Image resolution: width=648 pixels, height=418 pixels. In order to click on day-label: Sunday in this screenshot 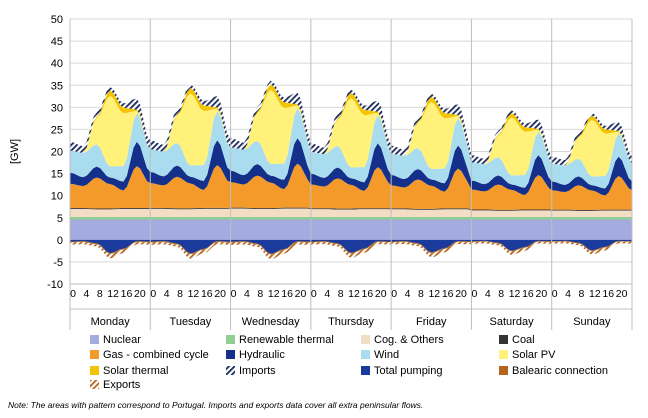, I will do `click(592, 322)`.